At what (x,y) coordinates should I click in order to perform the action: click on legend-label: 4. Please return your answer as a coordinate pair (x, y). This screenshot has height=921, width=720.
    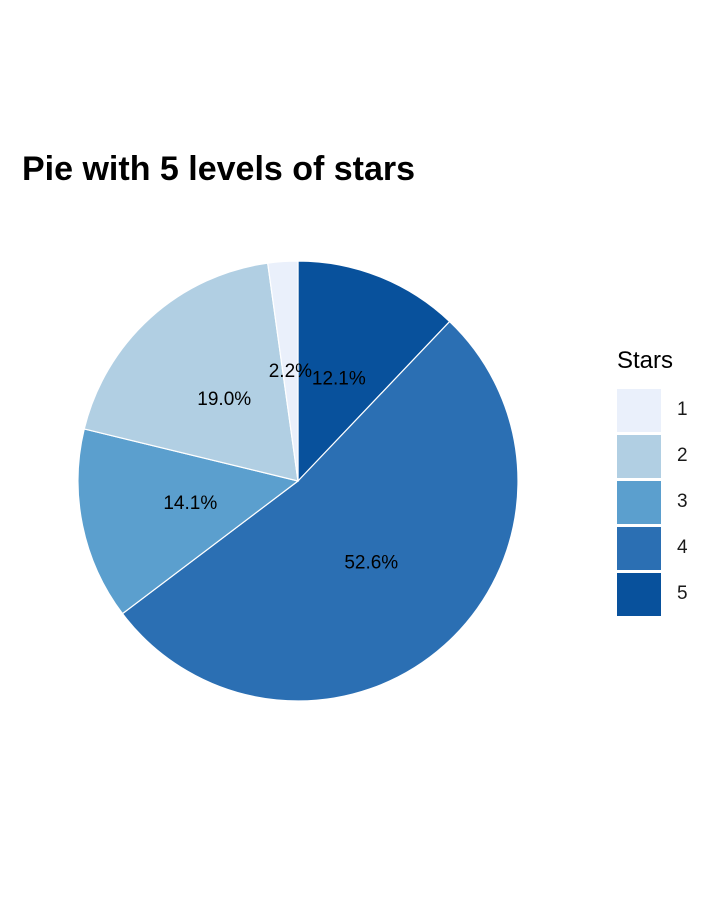
    Looking at the image, I should click on (682, 547).